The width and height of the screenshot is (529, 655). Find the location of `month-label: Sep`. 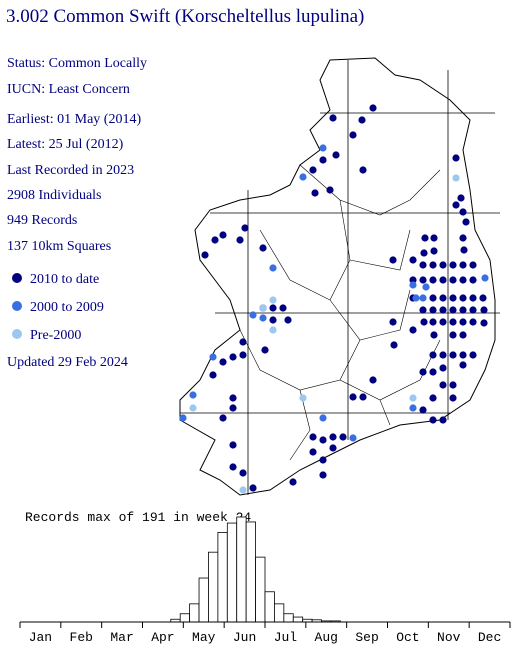

month-label: Sep is located at coordinates (366, 637).